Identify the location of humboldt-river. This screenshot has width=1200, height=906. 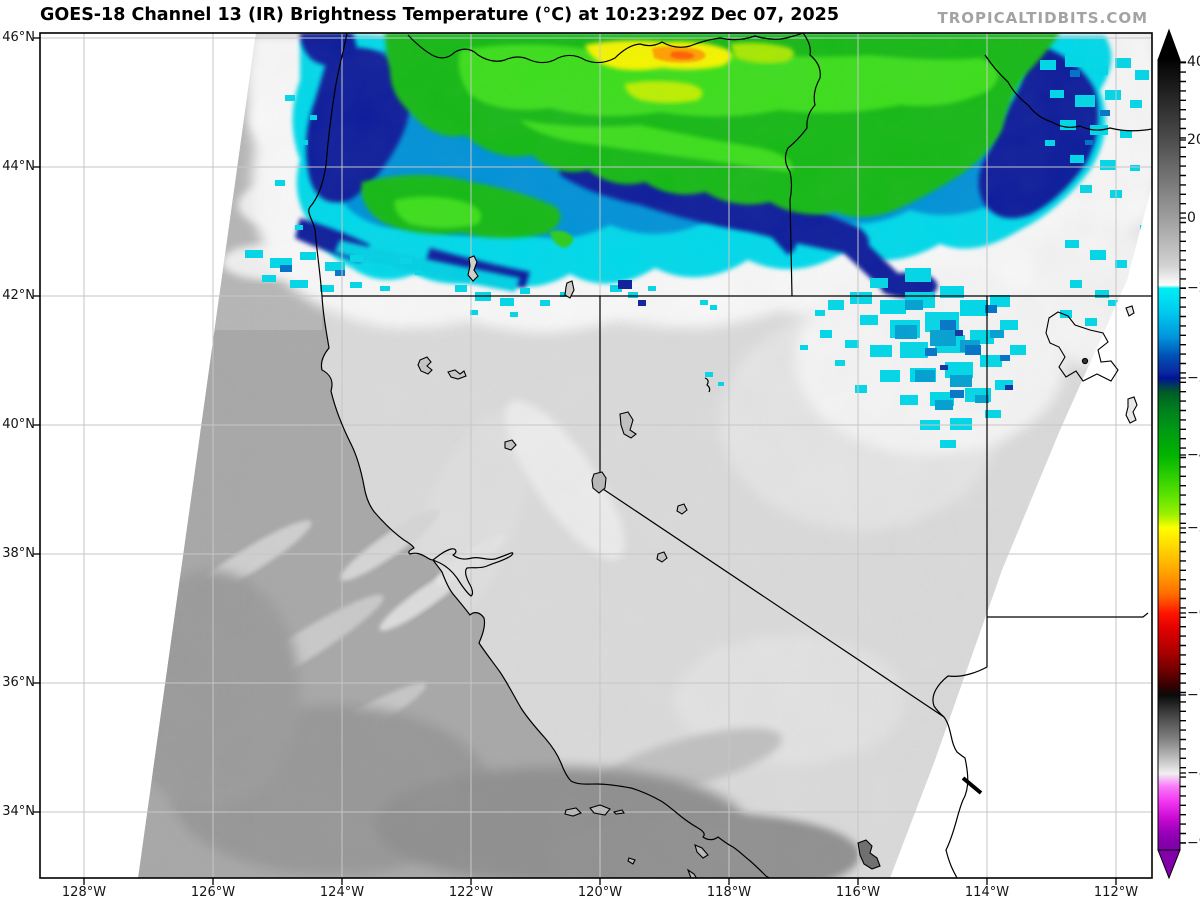
(707, 385).